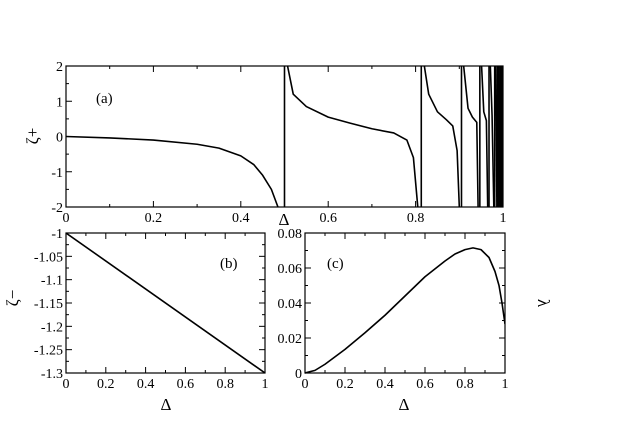 The image size is (623, 440). Describe the element at coordinates (52, 374) in the screenshot. I see `y-tick-label: -1.3` at that location.